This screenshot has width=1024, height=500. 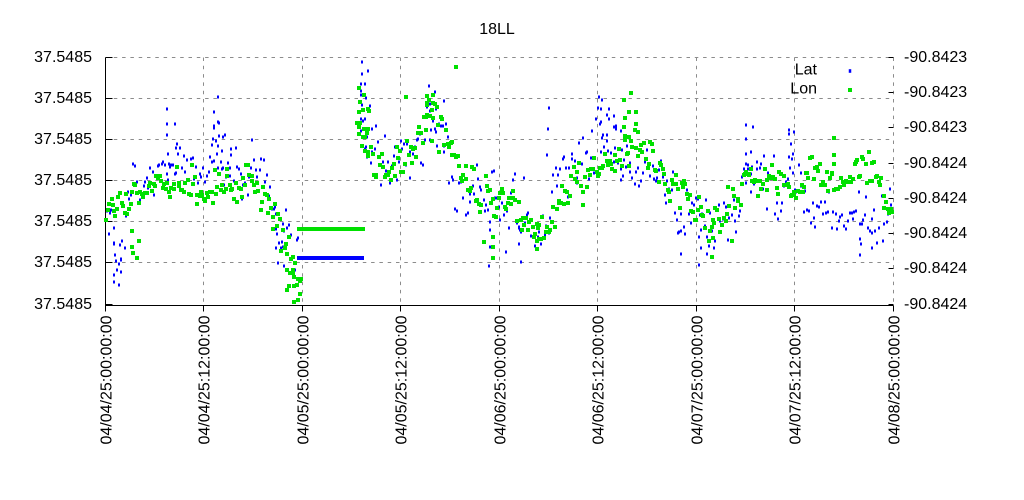 What do you see at coordinates (402, 379) in the screenshot?
I see `svg-text: 04/05/25:12:00:00` at bounding box center [402, 379].